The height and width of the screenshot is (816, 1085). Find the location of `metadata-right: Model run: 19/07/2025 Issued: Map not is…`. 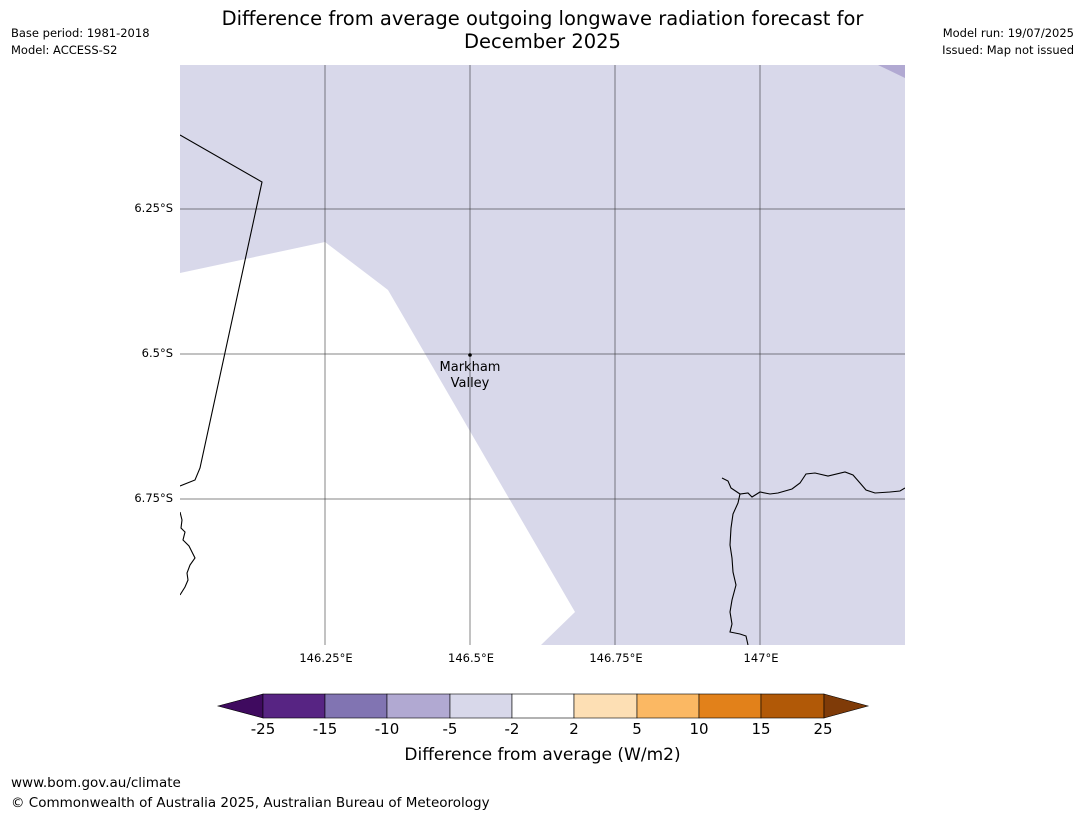

metadata-right: Model run: 19/07/2025 Issued: Map not is… is located at coordinates (1008, 42).